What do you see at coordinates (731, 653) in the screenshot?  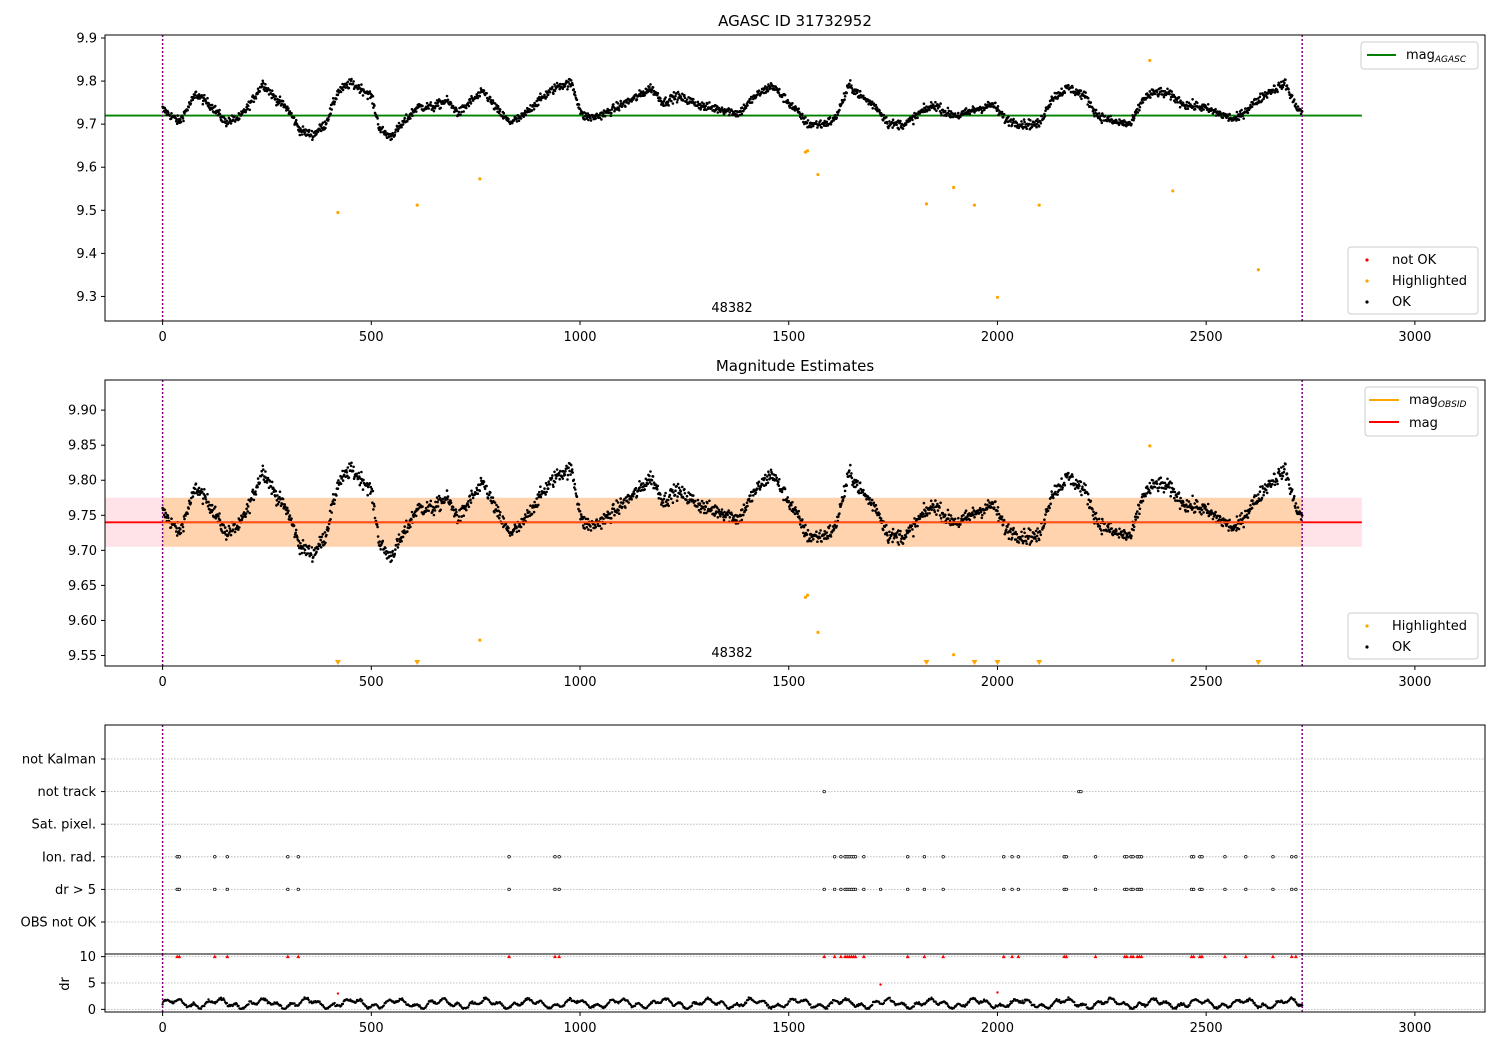 I see `estimates-obsid-annotation: 48382` at bounding box center [731, 653].